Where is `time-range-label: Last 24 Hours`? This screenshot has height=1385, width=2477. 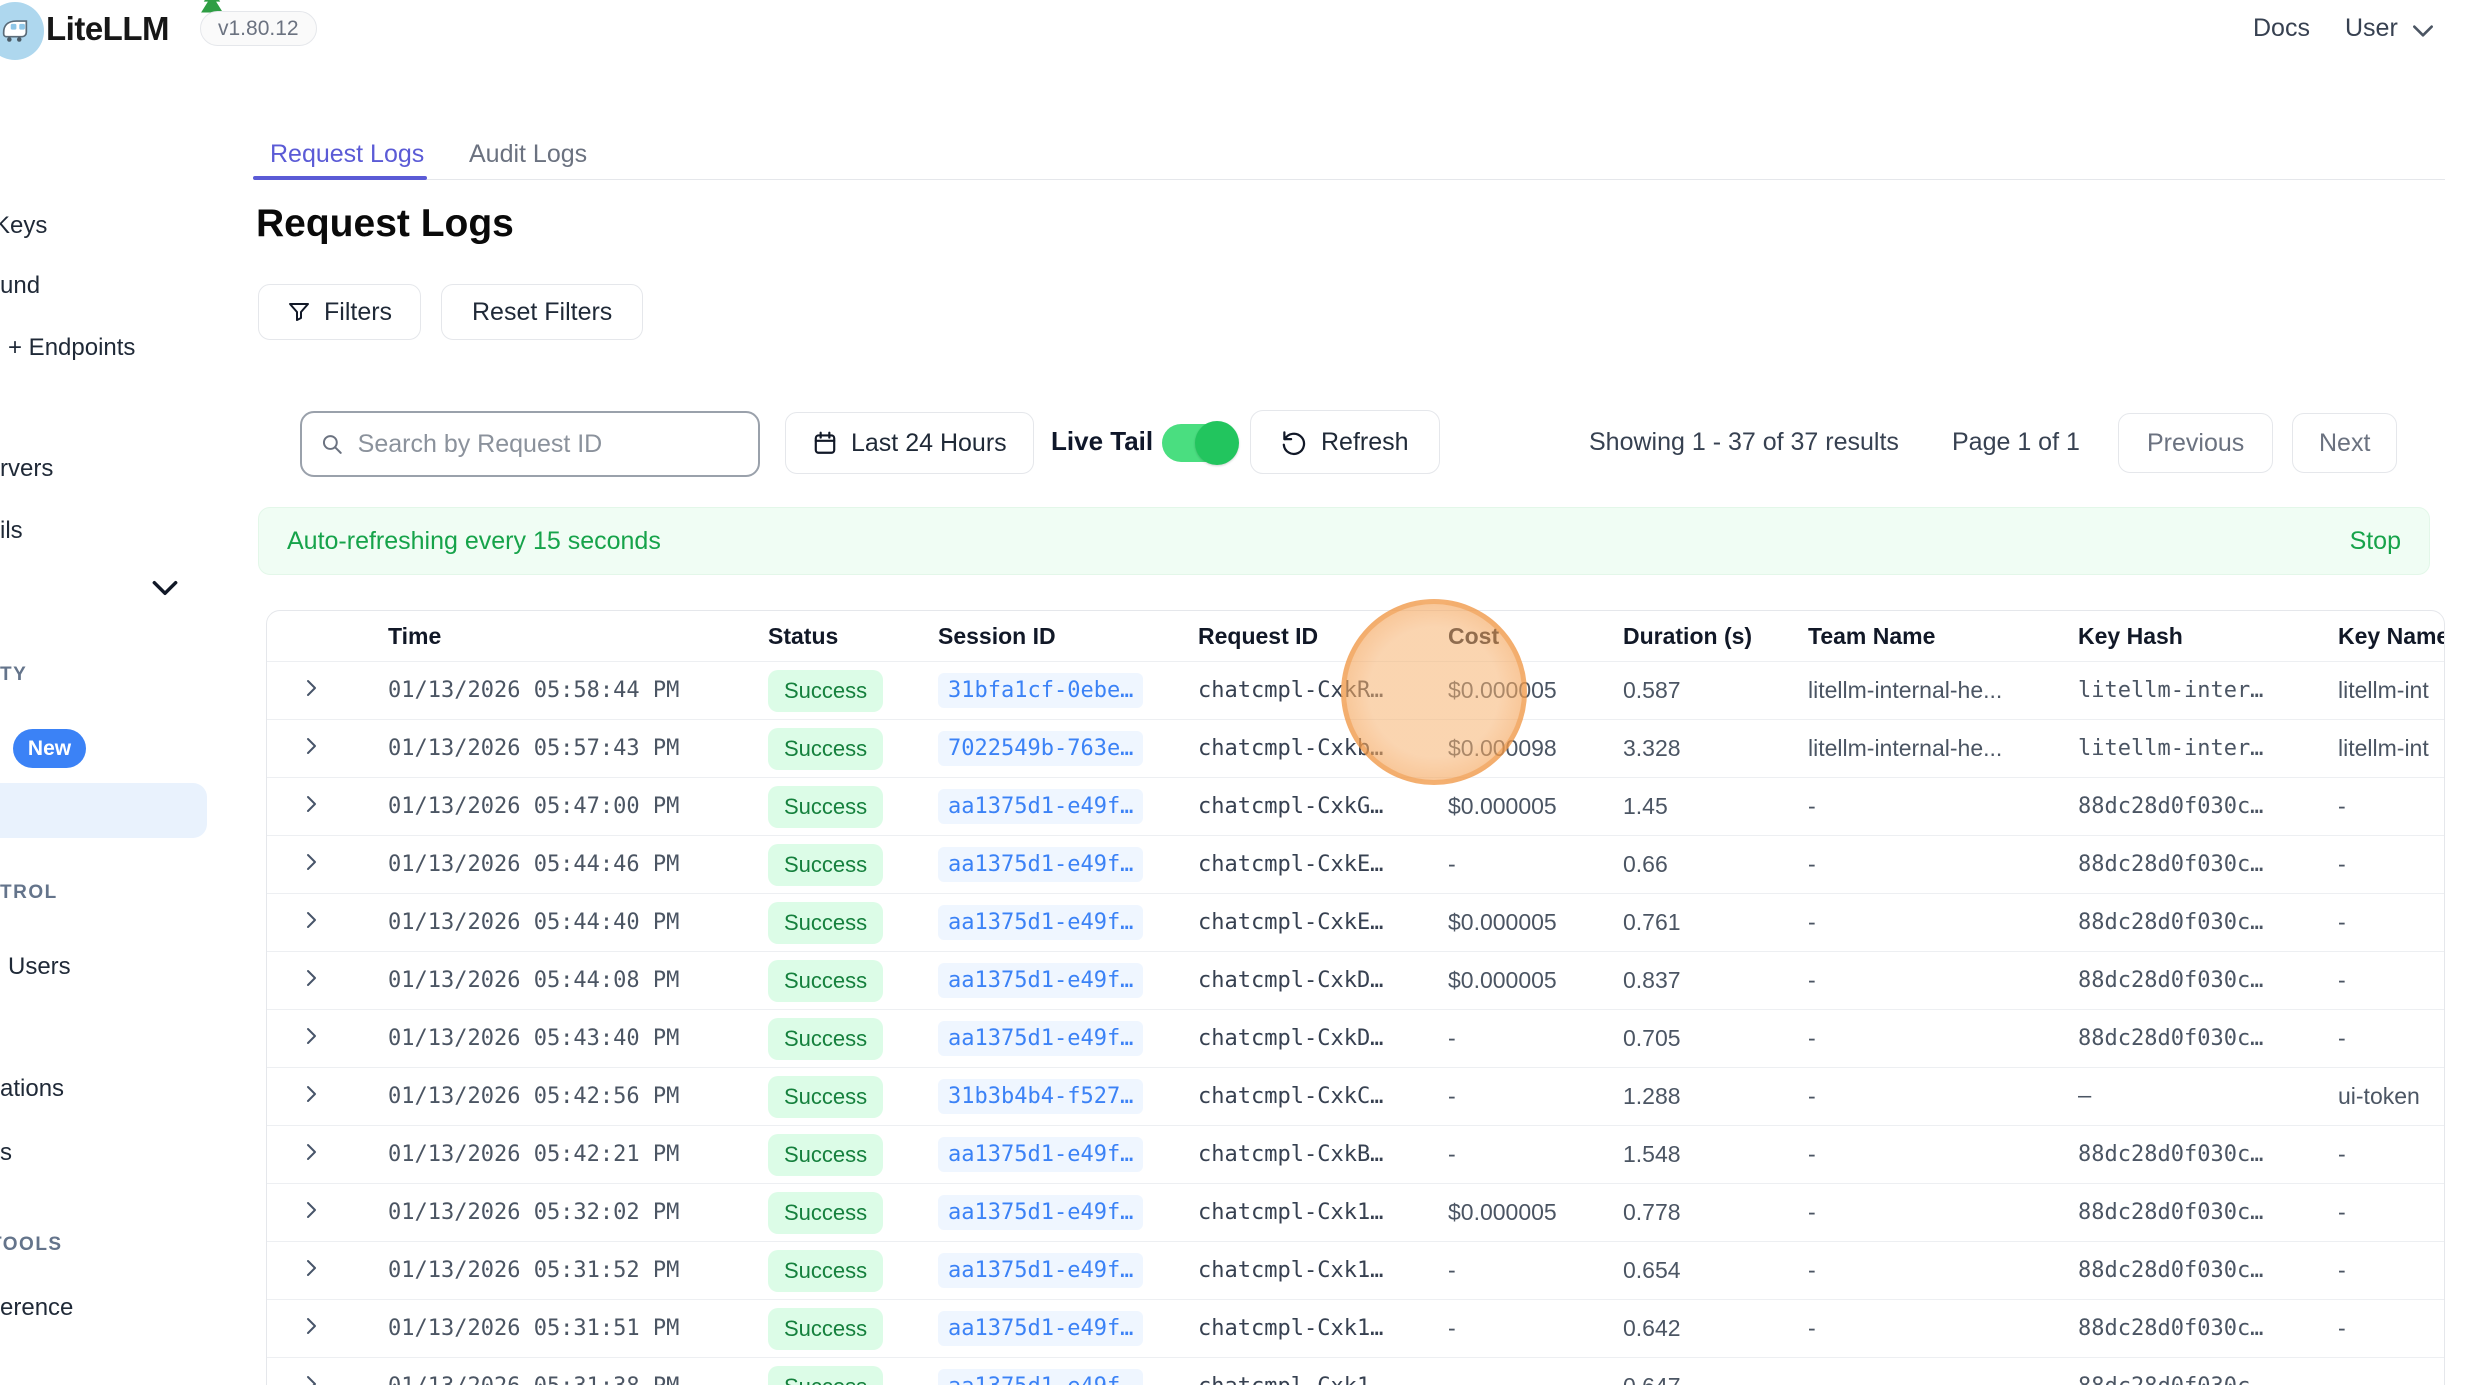 time-range-label: Last 24 Hours is located at coordinates (929, 442).